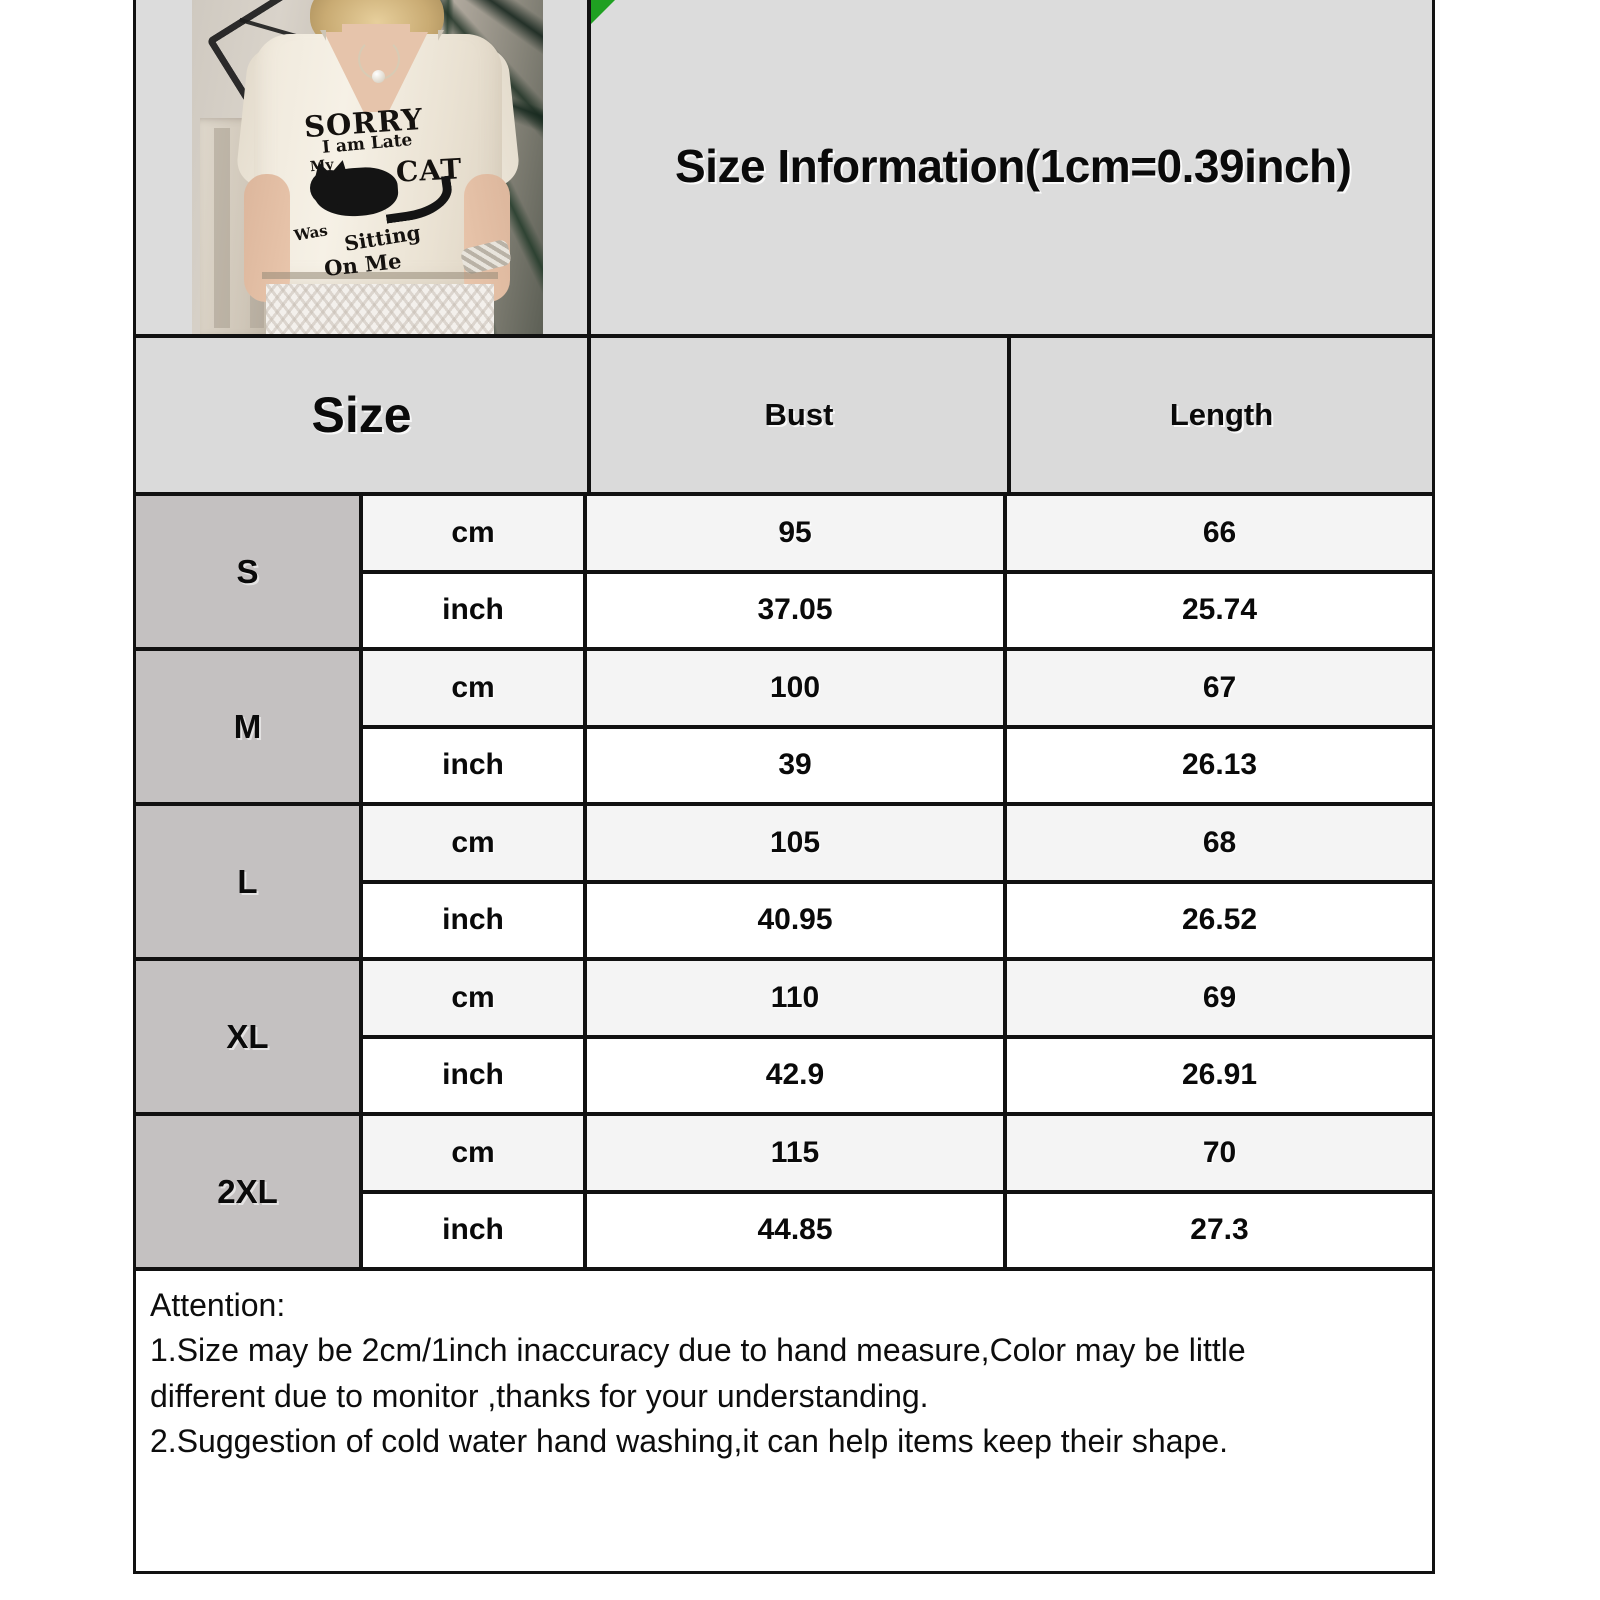 This screenshot has width=1600, height=1600. Describe the element at coordinates (1219, 842) in the screenshot. I see `length-cell: 68` at that location.